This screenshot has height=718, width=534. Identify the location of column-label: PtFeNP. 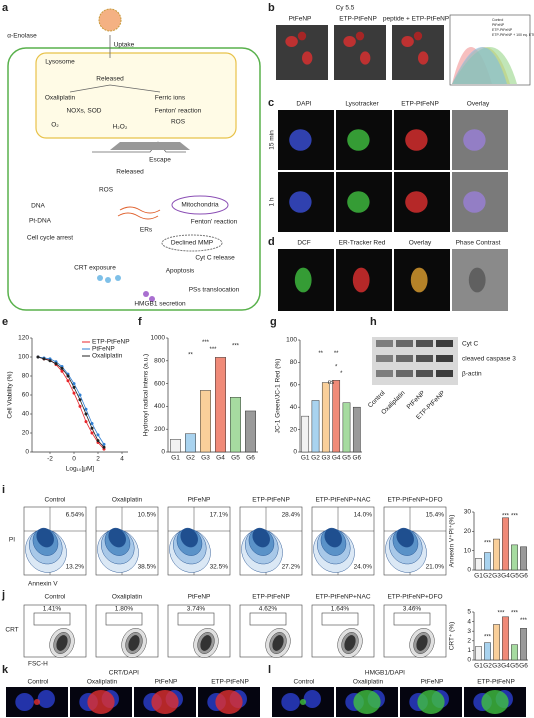
(300, 19).